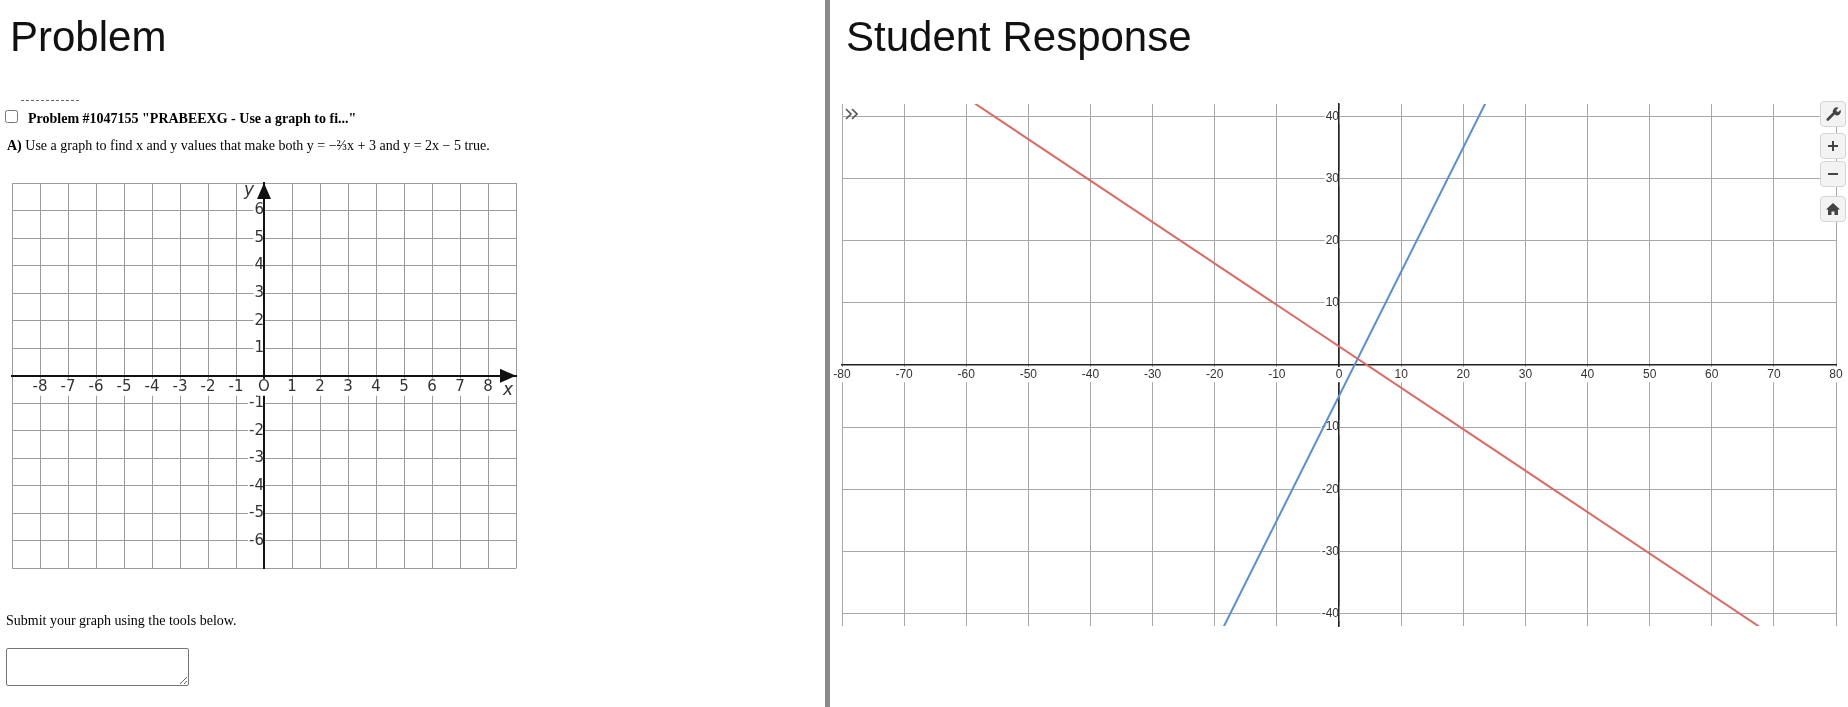 The width and height of the screenshot is (1848, 707). I want to click on x-tick-label: -40, so click(1090, 373).